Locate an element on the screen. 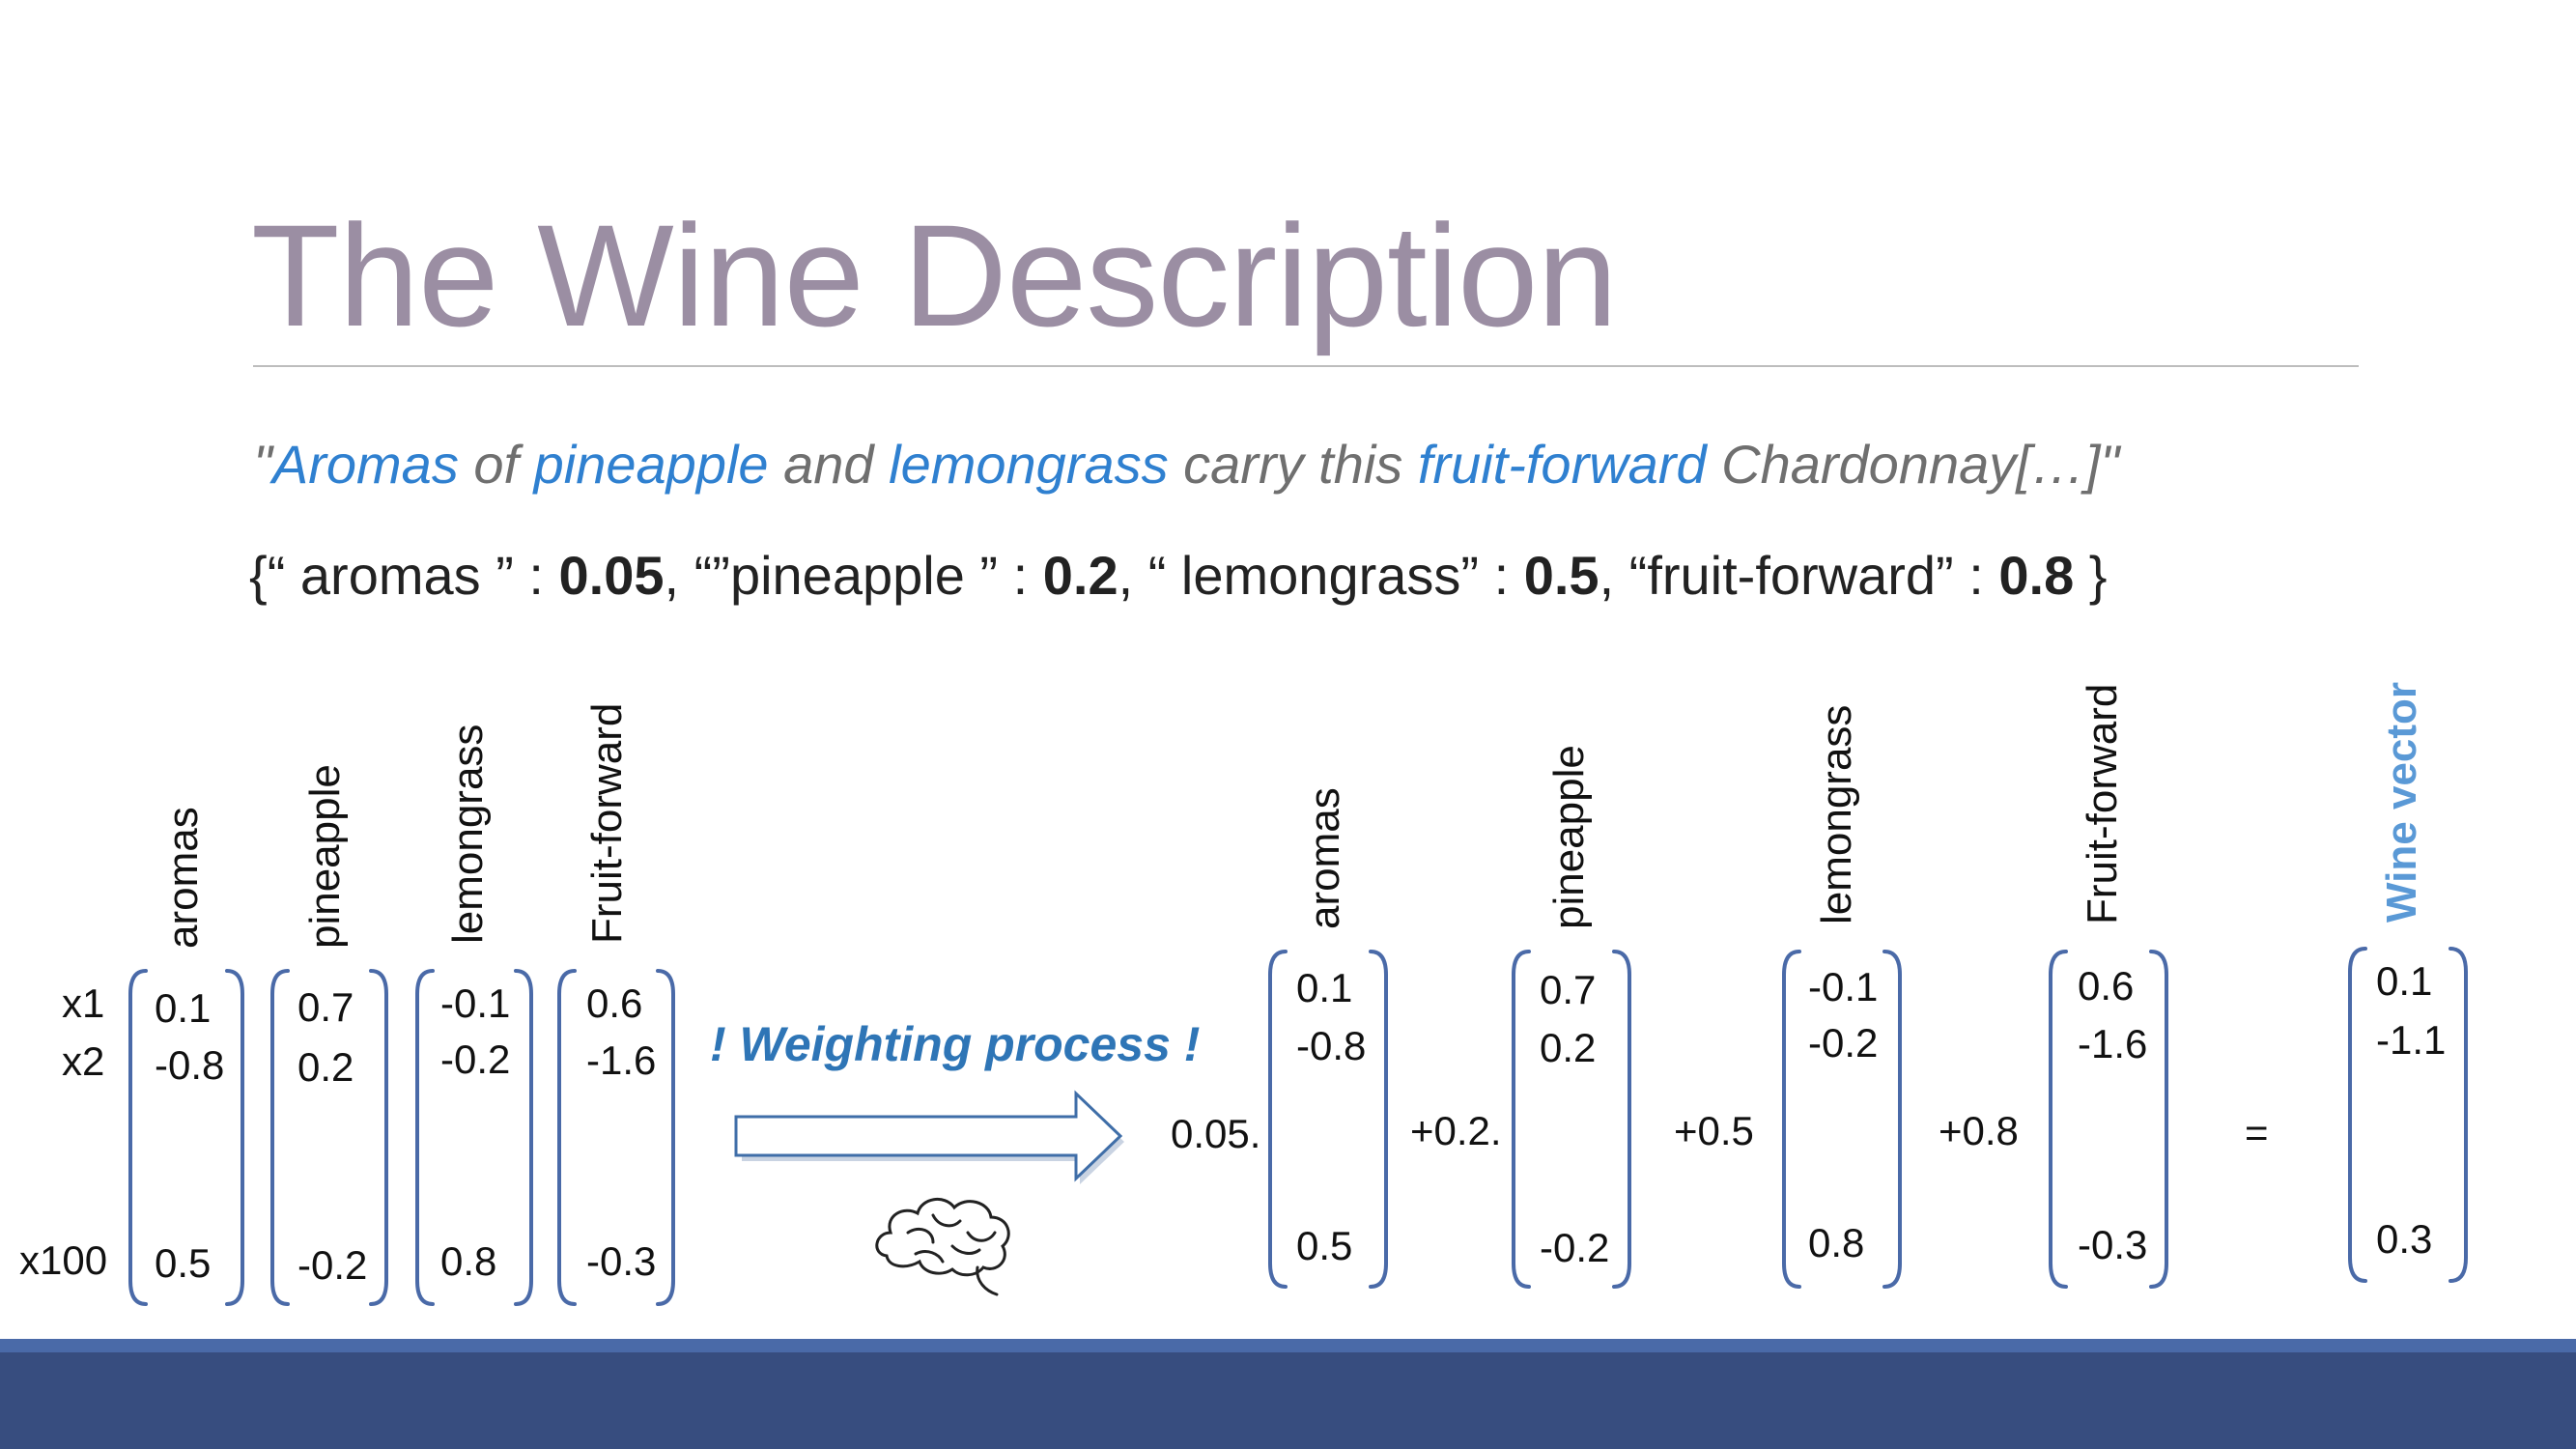  result-vector-label: Wine vector is located at coordinates (2401, 802).